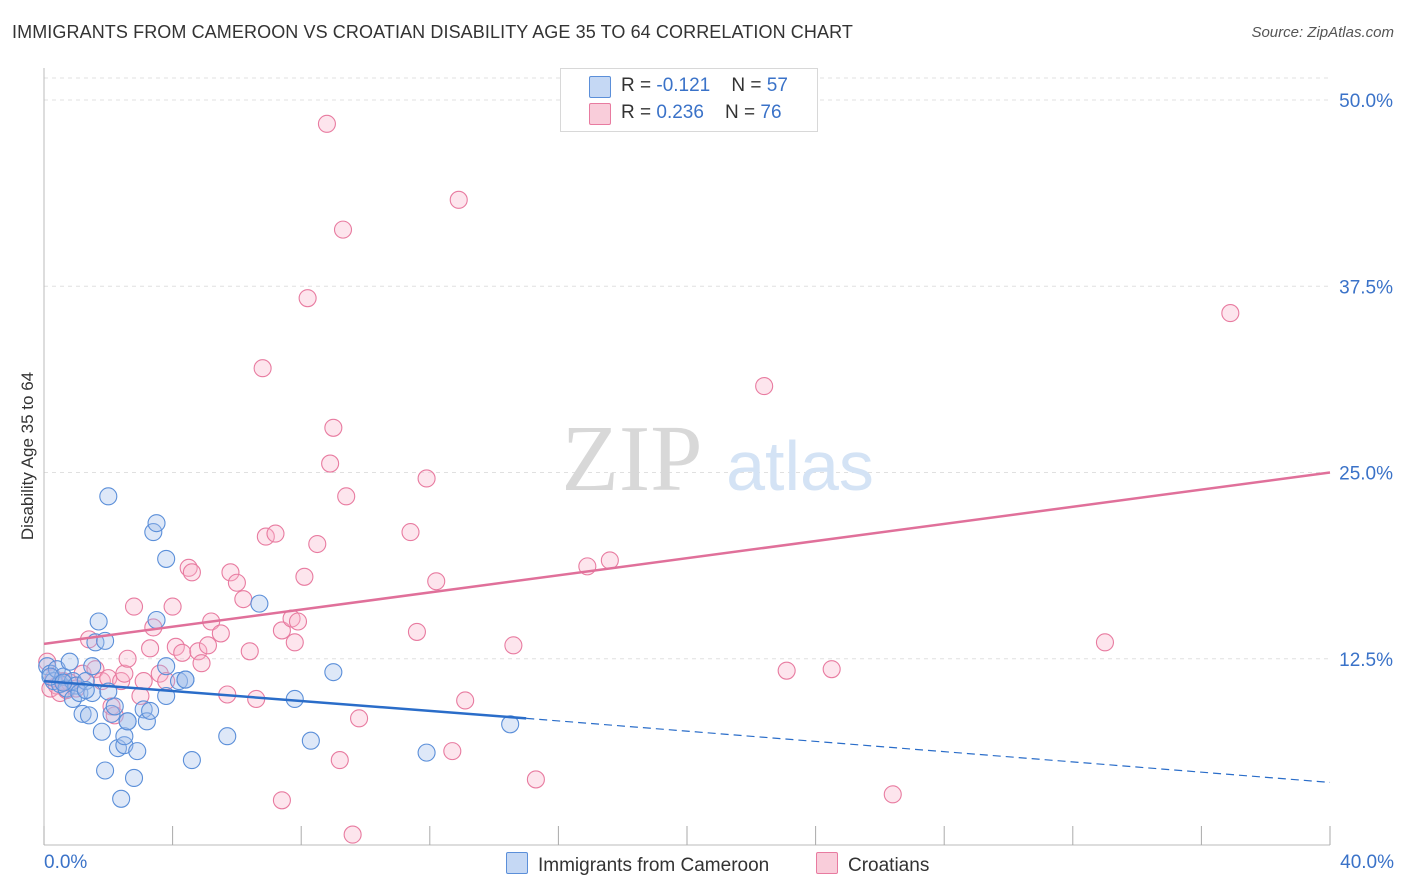  I want to click on chart-source: Source: ZipAtlas.com, so click(1322, 32).